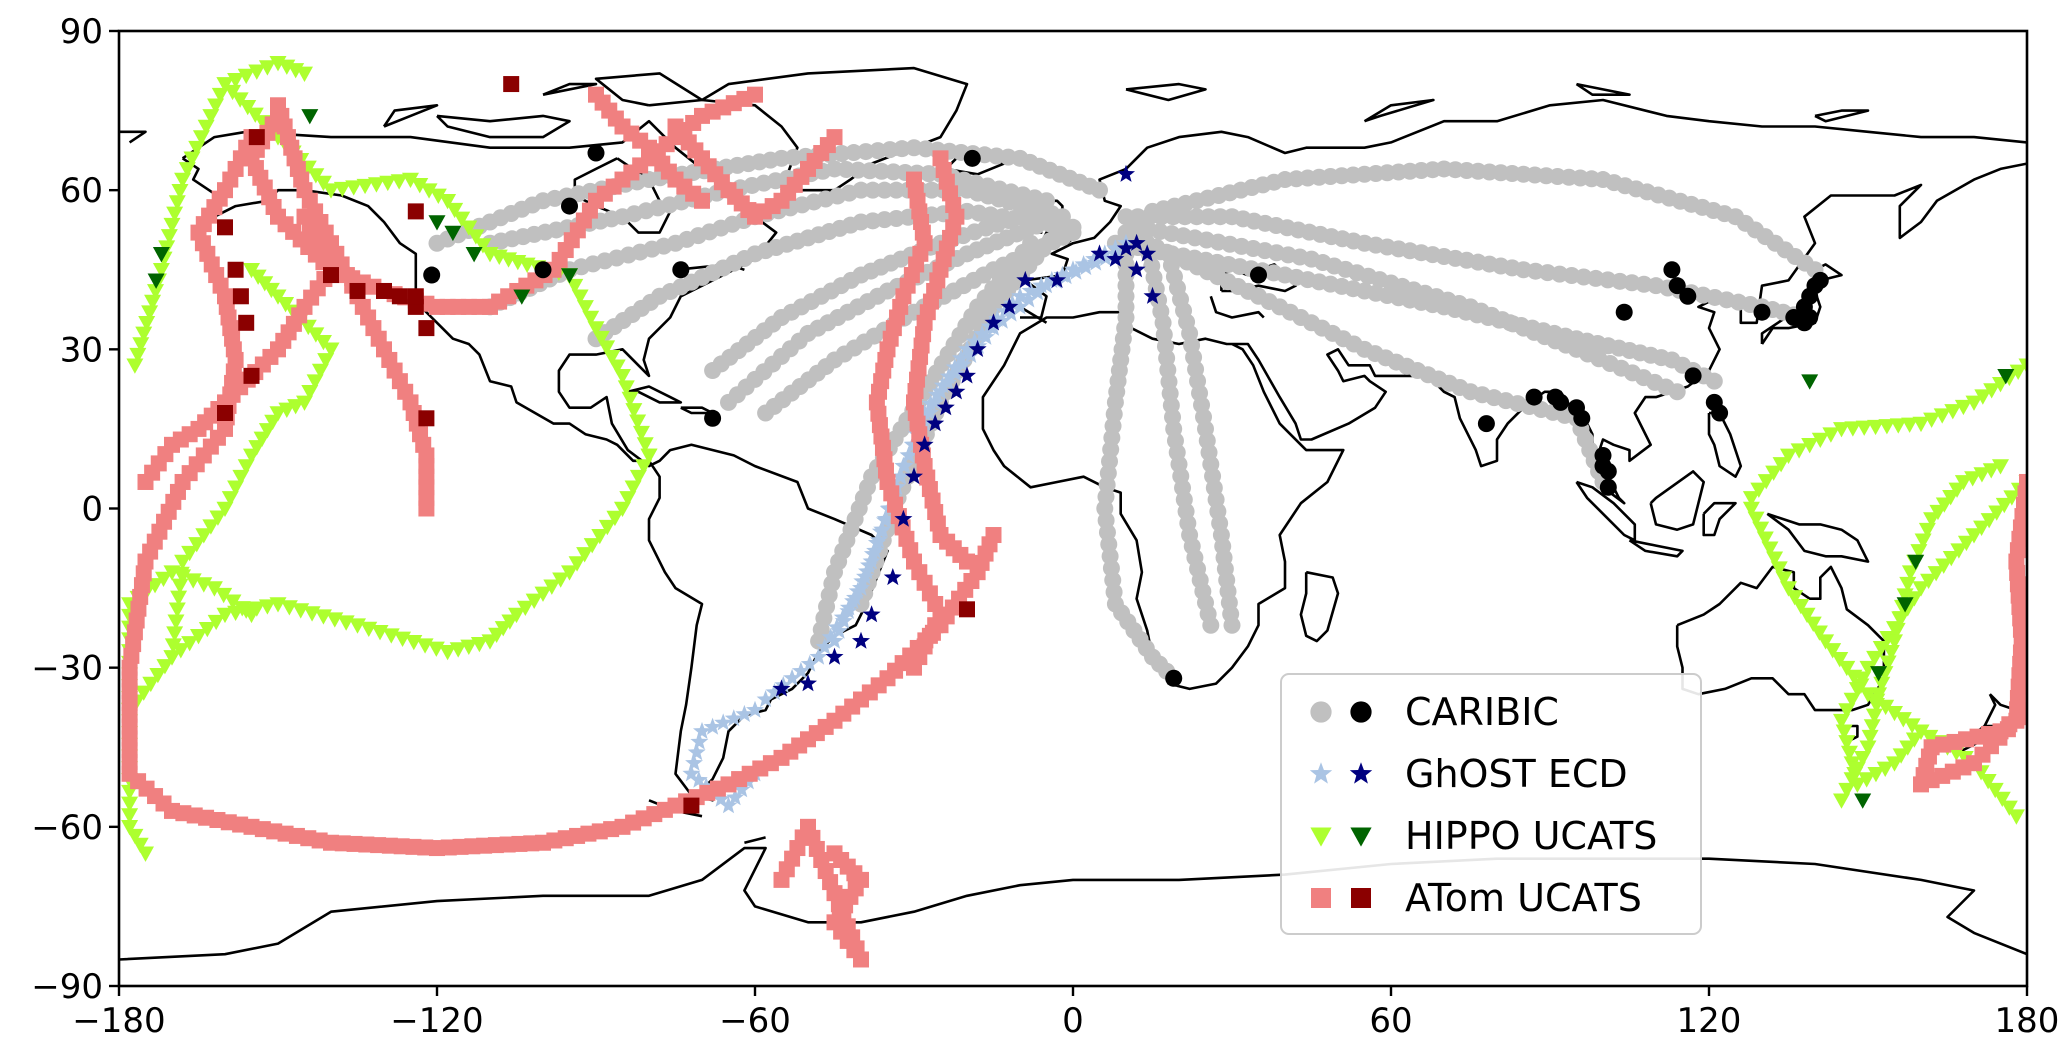  I want to click on x-tick-label: 180, so click(2027, 1021).